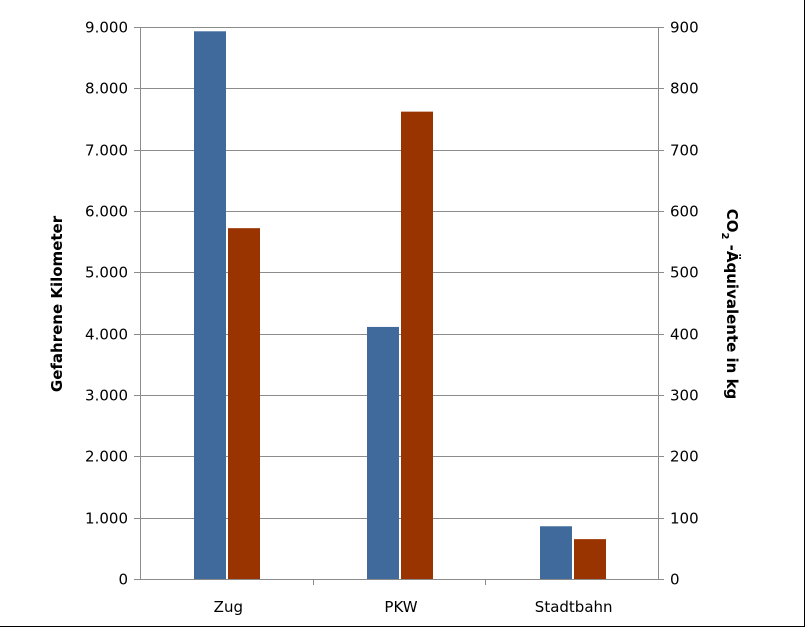  What do you see at coordinates (106, 28) in the screenshot?
I see `y-left-tick-label: 9.000` at bounding box center [106, 28].